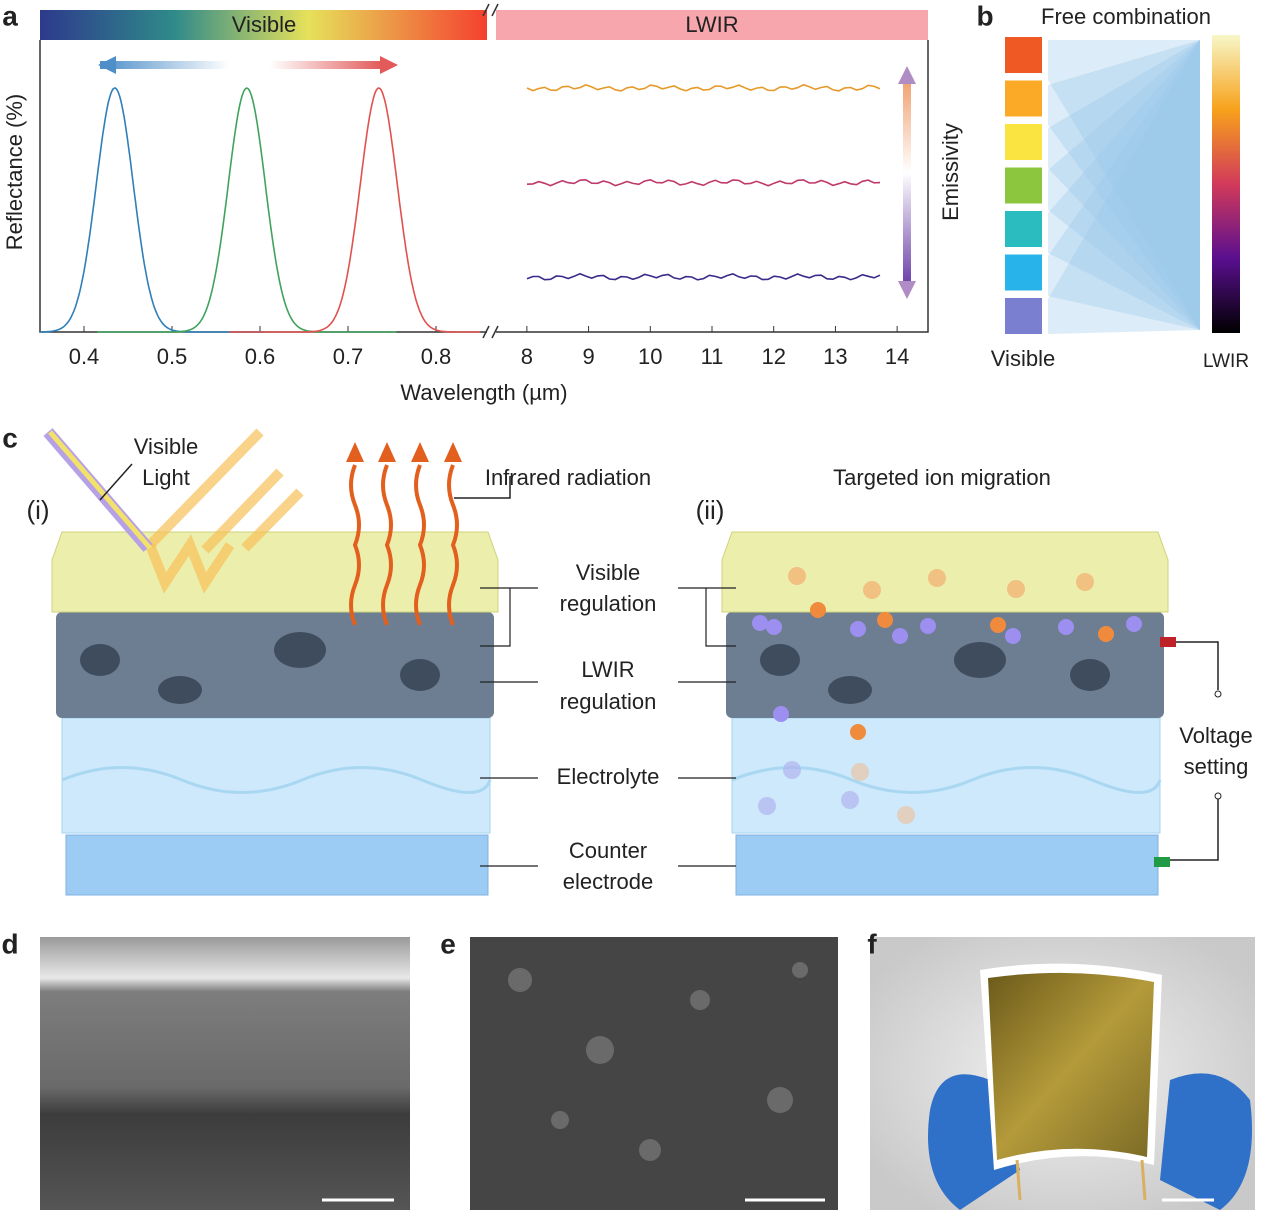 This screenshot has height=1214, width=1268. I want to click on sem-cross-section, so click(225, 1073).